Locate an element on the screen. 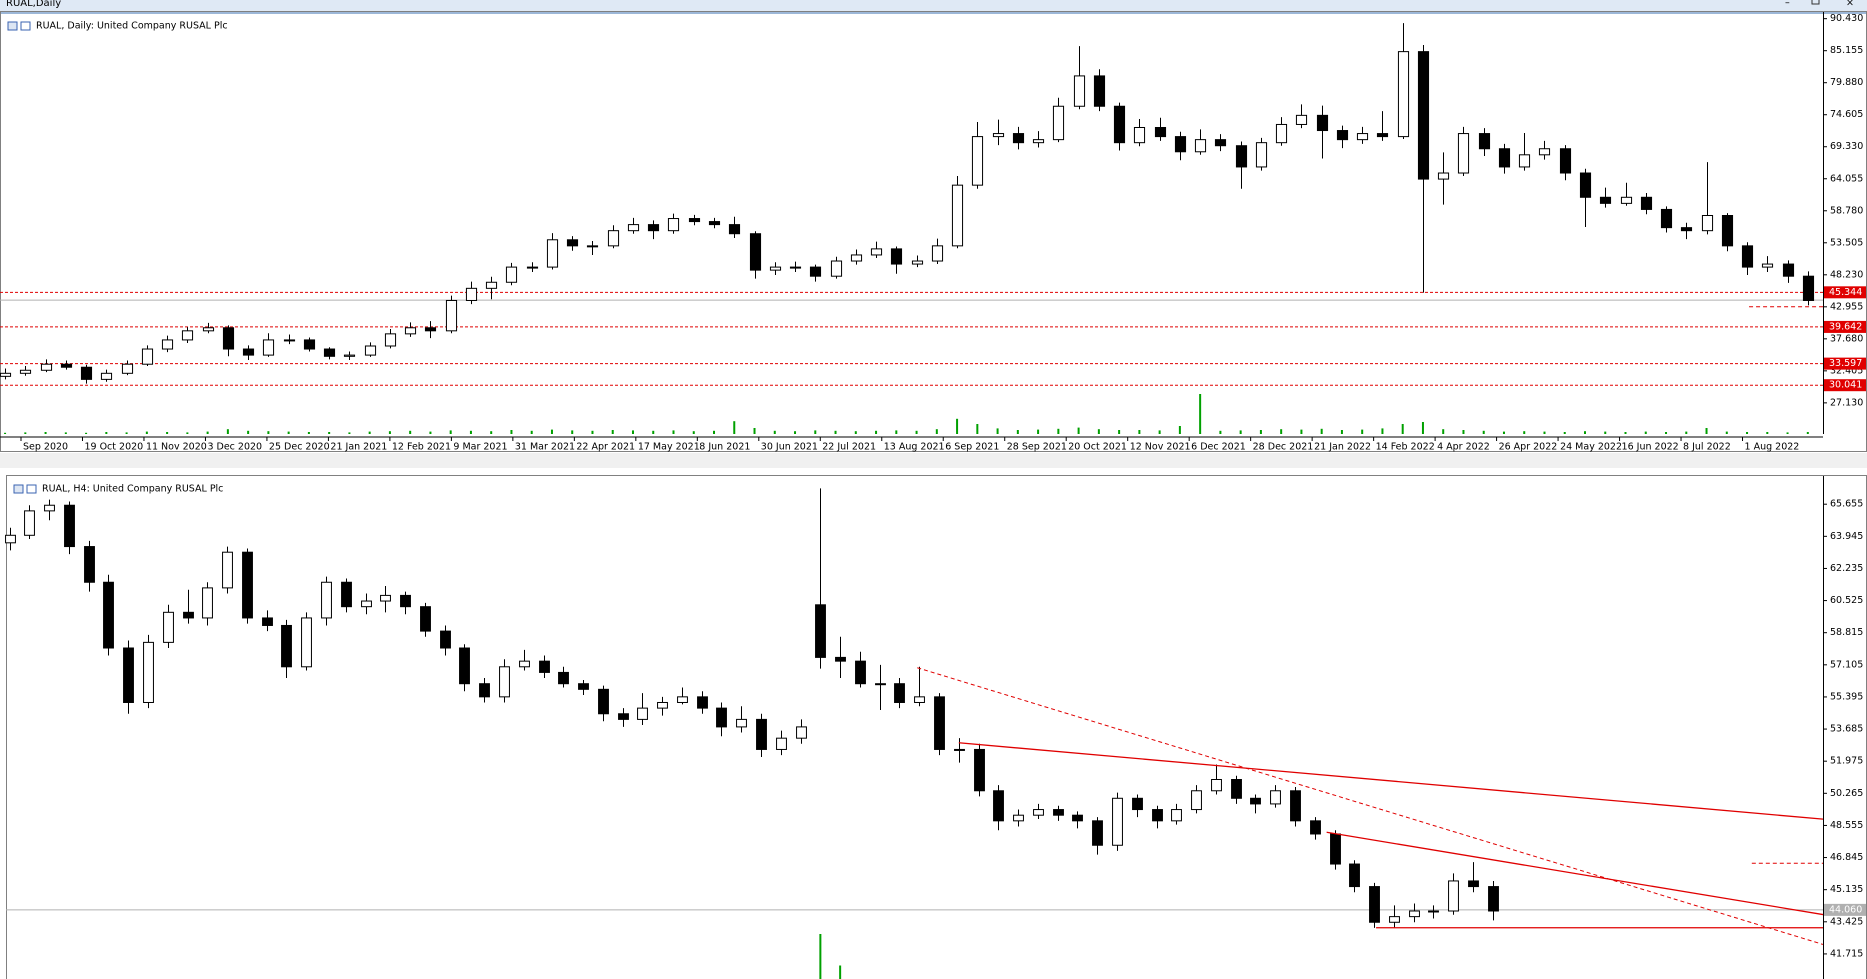 This screenshot has height=979, width=1867. maximize-button is located at coordinates (1815, 2).